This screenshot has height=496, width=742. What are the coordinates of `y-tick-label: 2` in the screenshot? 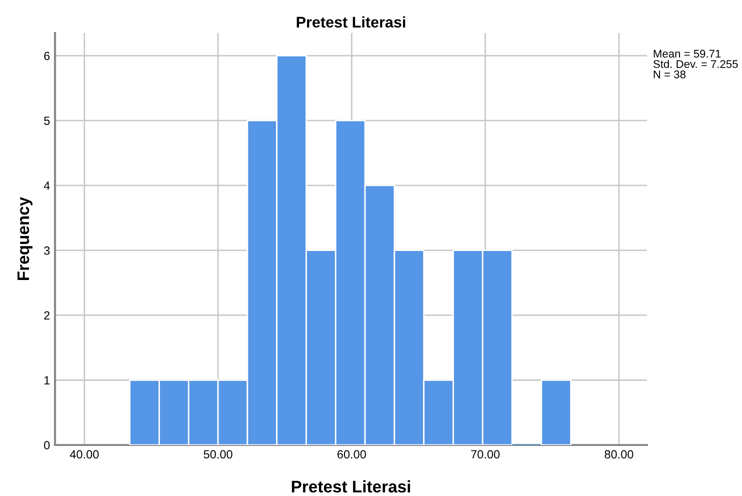 It's located at (47, 315).